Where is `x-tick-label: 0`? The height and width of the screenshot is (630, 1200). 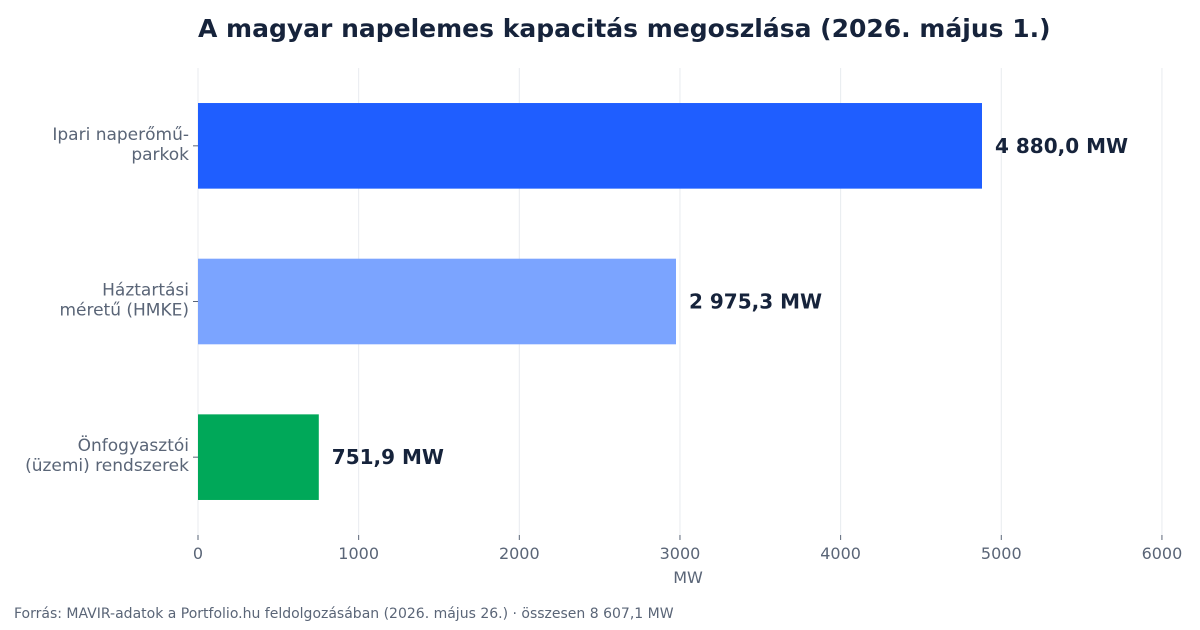
x-tick-label: 0 is located at coordinates (198, 553).